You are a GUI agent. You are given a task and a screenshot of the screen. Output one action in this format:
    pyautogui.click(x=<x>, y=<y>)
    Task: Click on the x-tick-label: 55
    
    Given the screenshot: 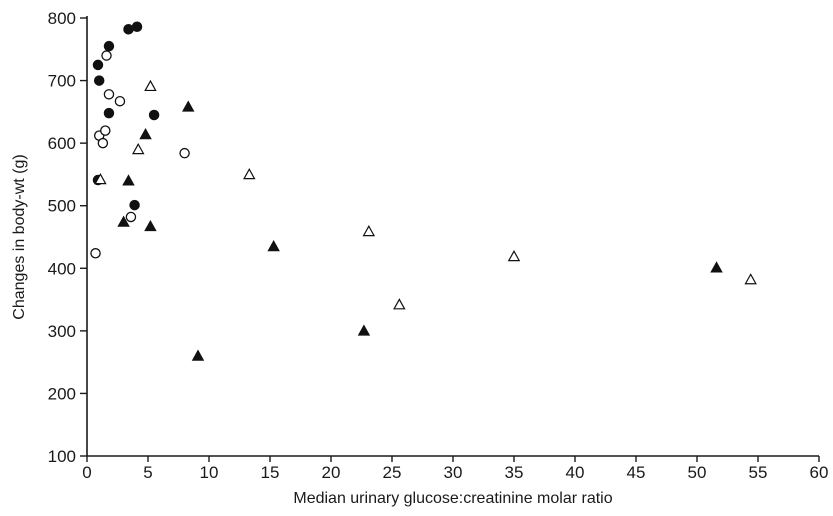 What is the action you would take?
    pyautogui.click(x=758, y=472)
    